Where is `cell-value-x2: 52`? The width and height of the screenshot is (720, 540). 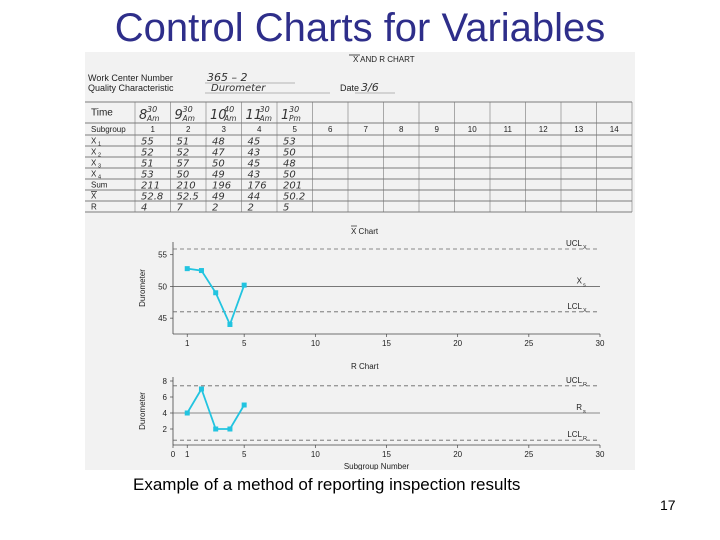 cell-value-x2: 52 is located at coordinates (147, 153).